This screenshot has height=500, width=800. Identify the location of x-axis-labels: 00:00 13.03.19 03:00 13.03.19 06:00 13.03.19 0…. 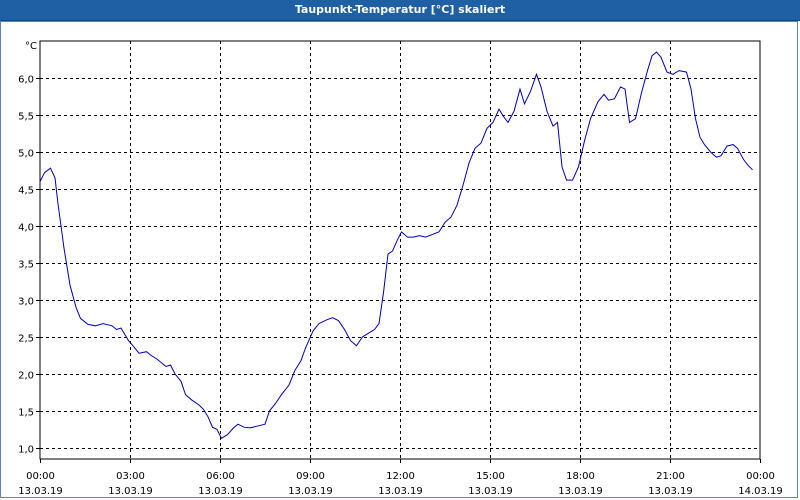
(400, 484).